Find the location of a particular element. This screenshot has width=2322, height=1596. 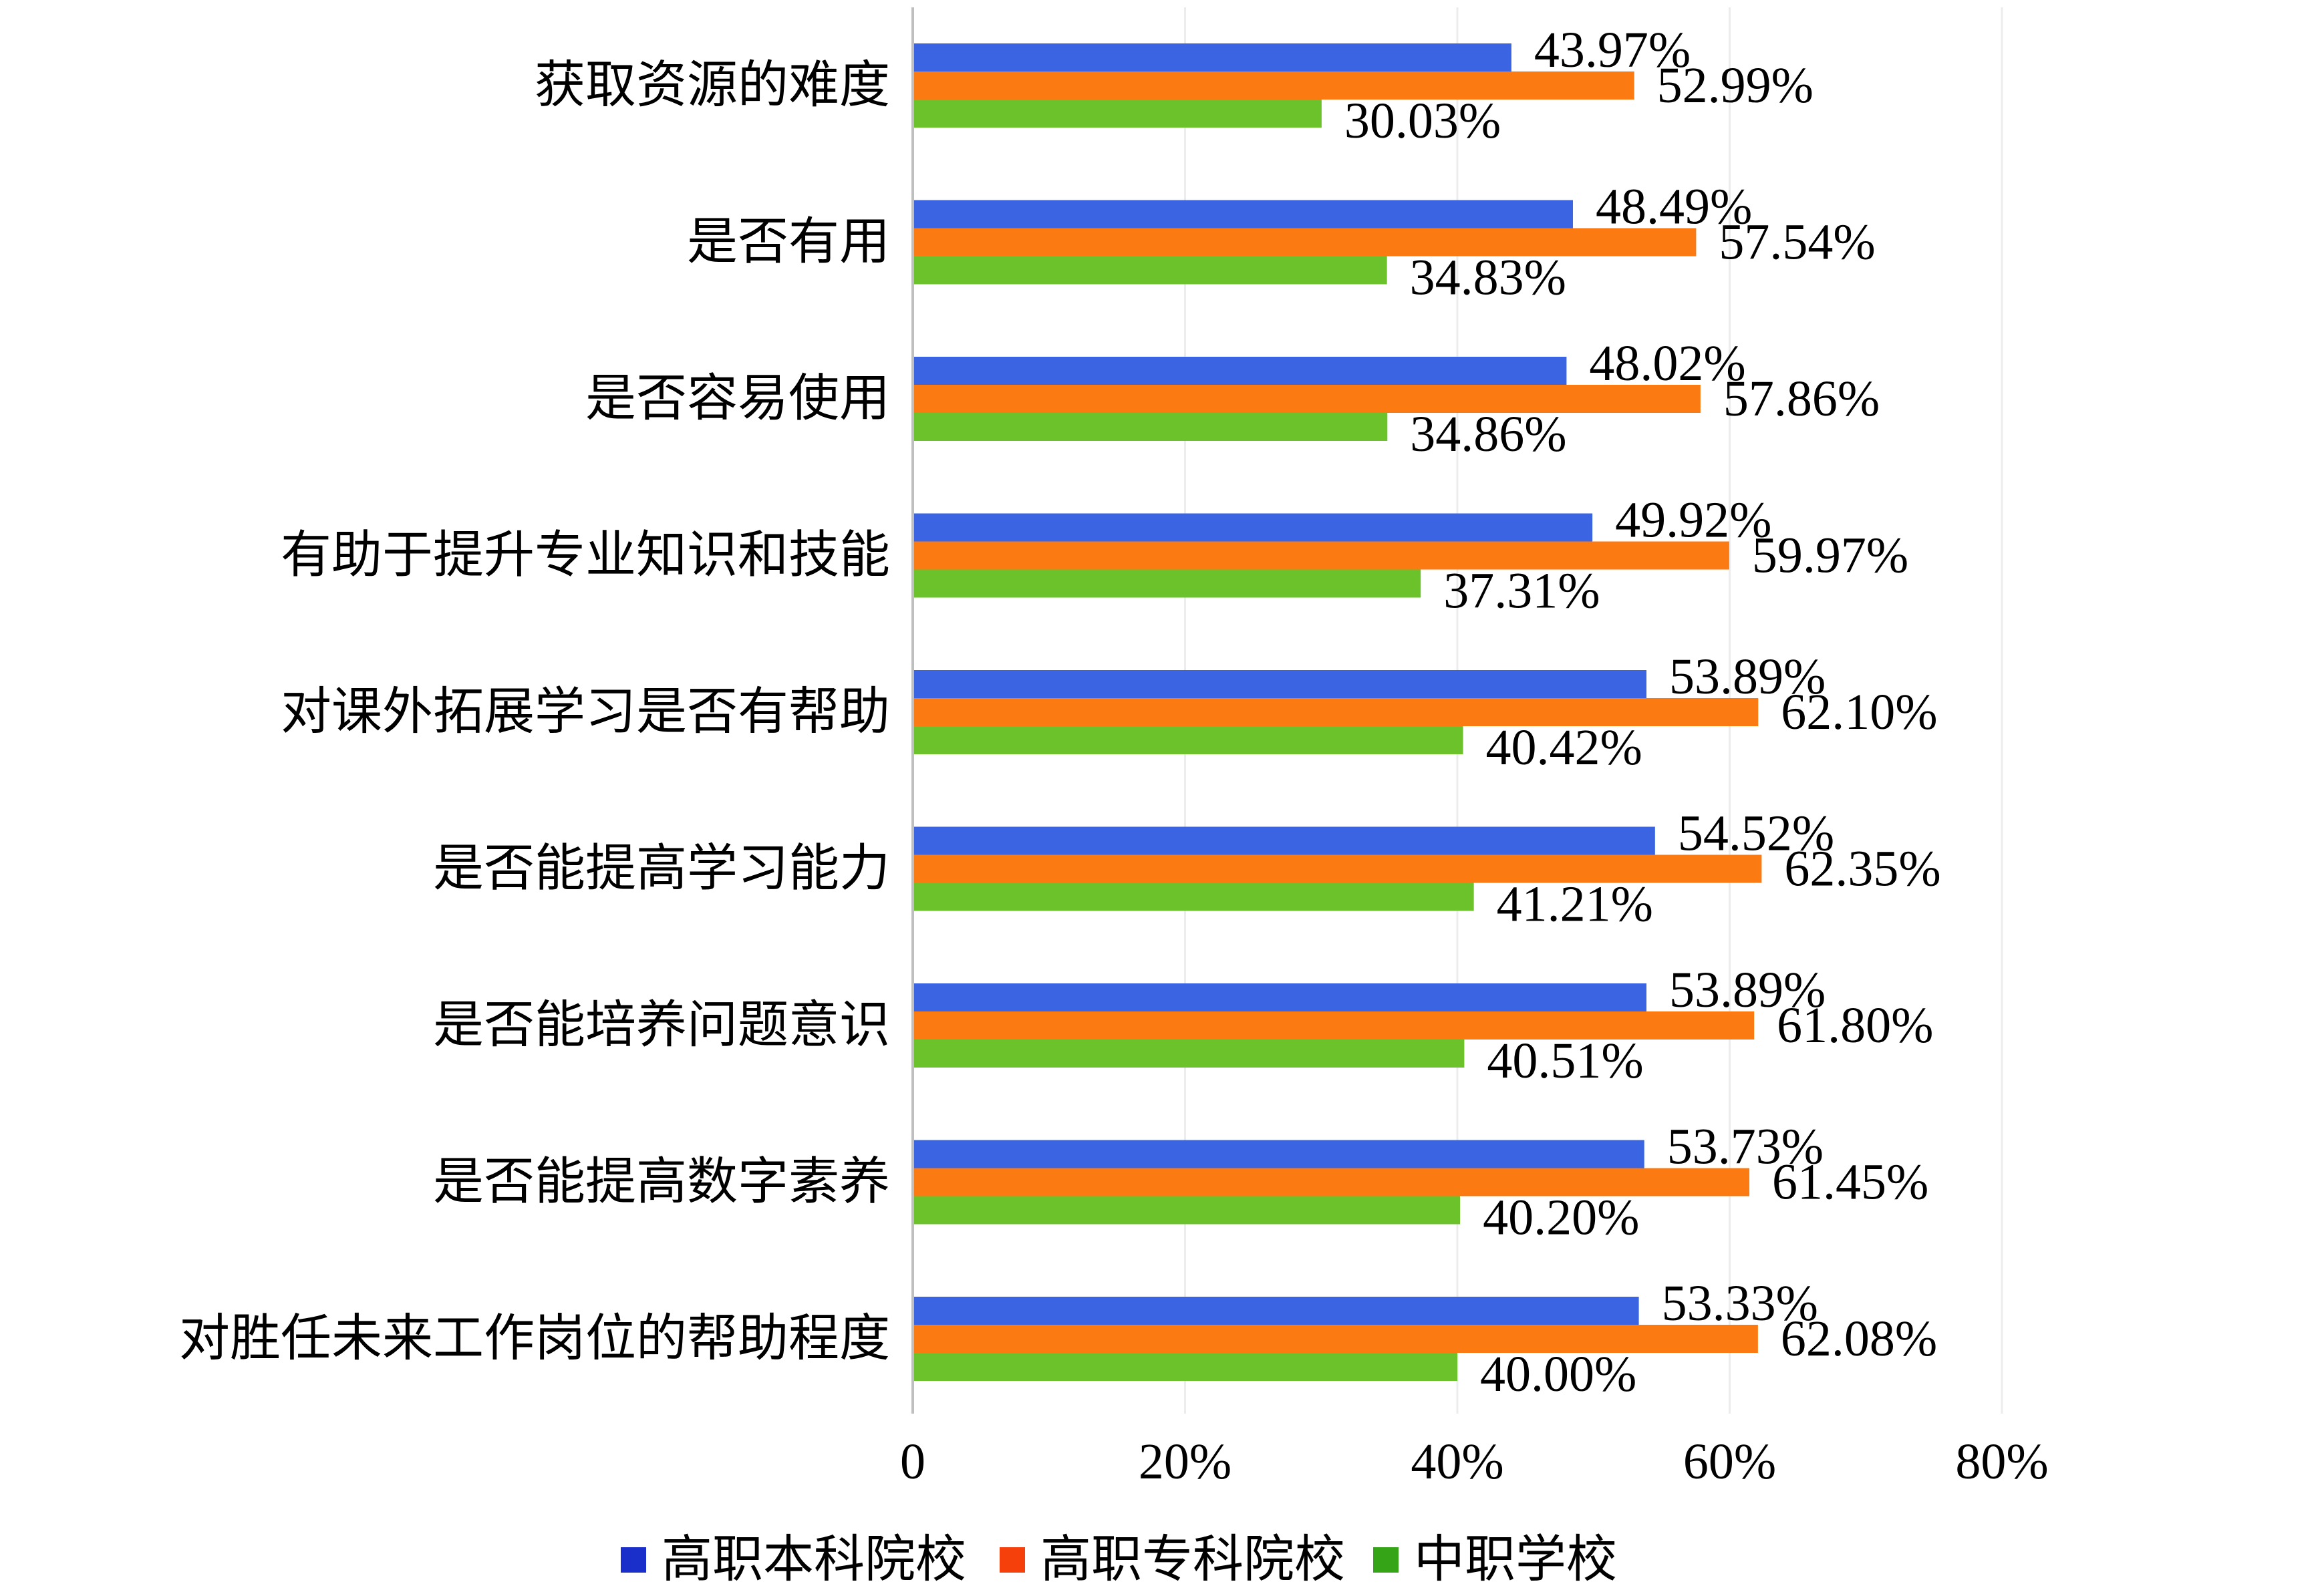

data-label: 49.92% is located at coordinates (1693, 520).